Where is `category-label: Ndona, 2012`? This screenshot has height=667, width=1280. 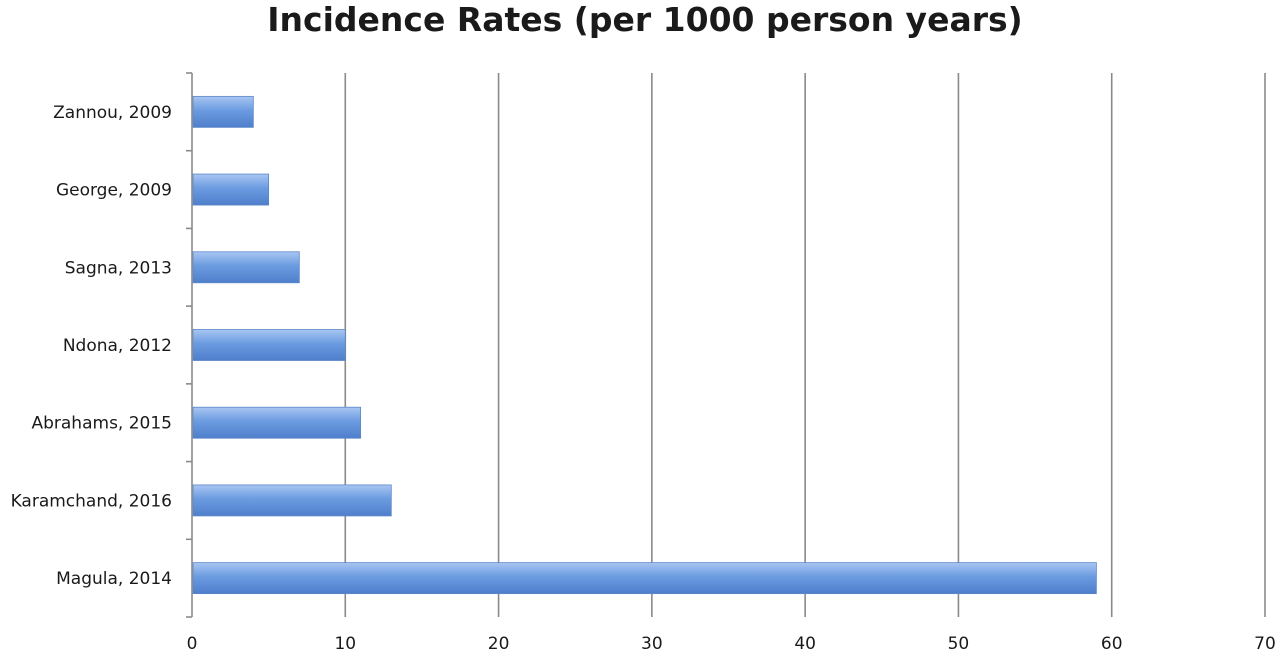 category-label: Ndona, 2012 is located at coordinates (117, 346).